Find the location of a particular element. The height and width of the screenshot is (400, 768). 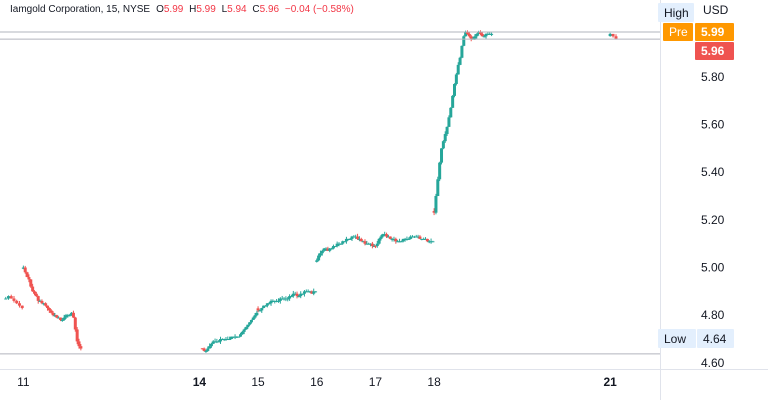

high-tag-label-bg is located at coordinates (676, 12).